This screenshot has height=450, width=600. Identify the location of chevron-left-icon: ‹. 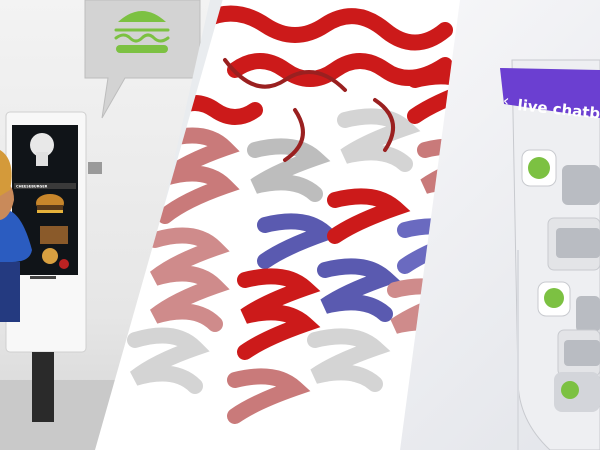
(506, 101).